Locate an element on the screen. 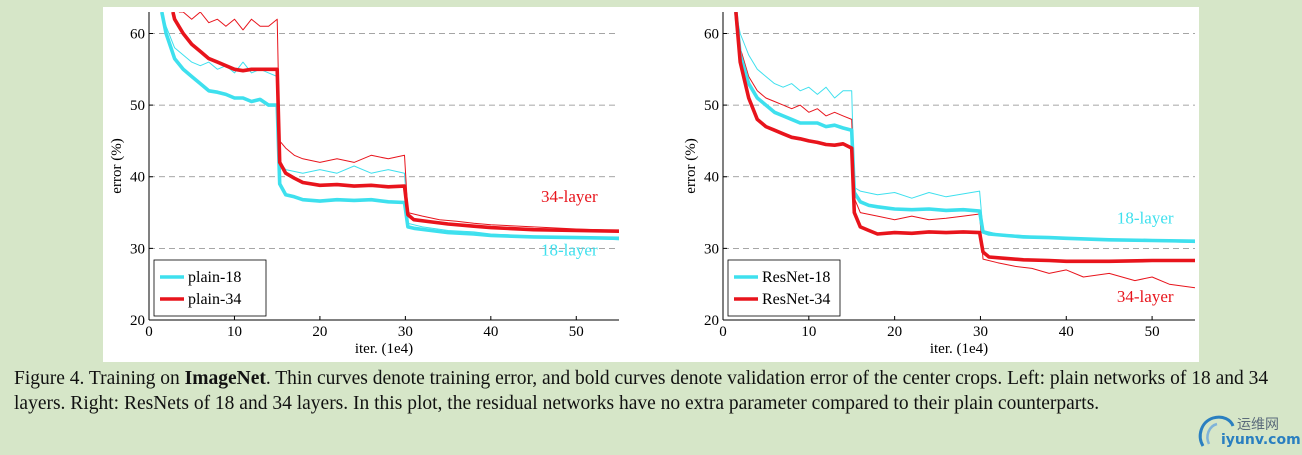 This screenshot has height=455, width=1302. legend-label: ResNet-18 is located at coordinates (796, 277).